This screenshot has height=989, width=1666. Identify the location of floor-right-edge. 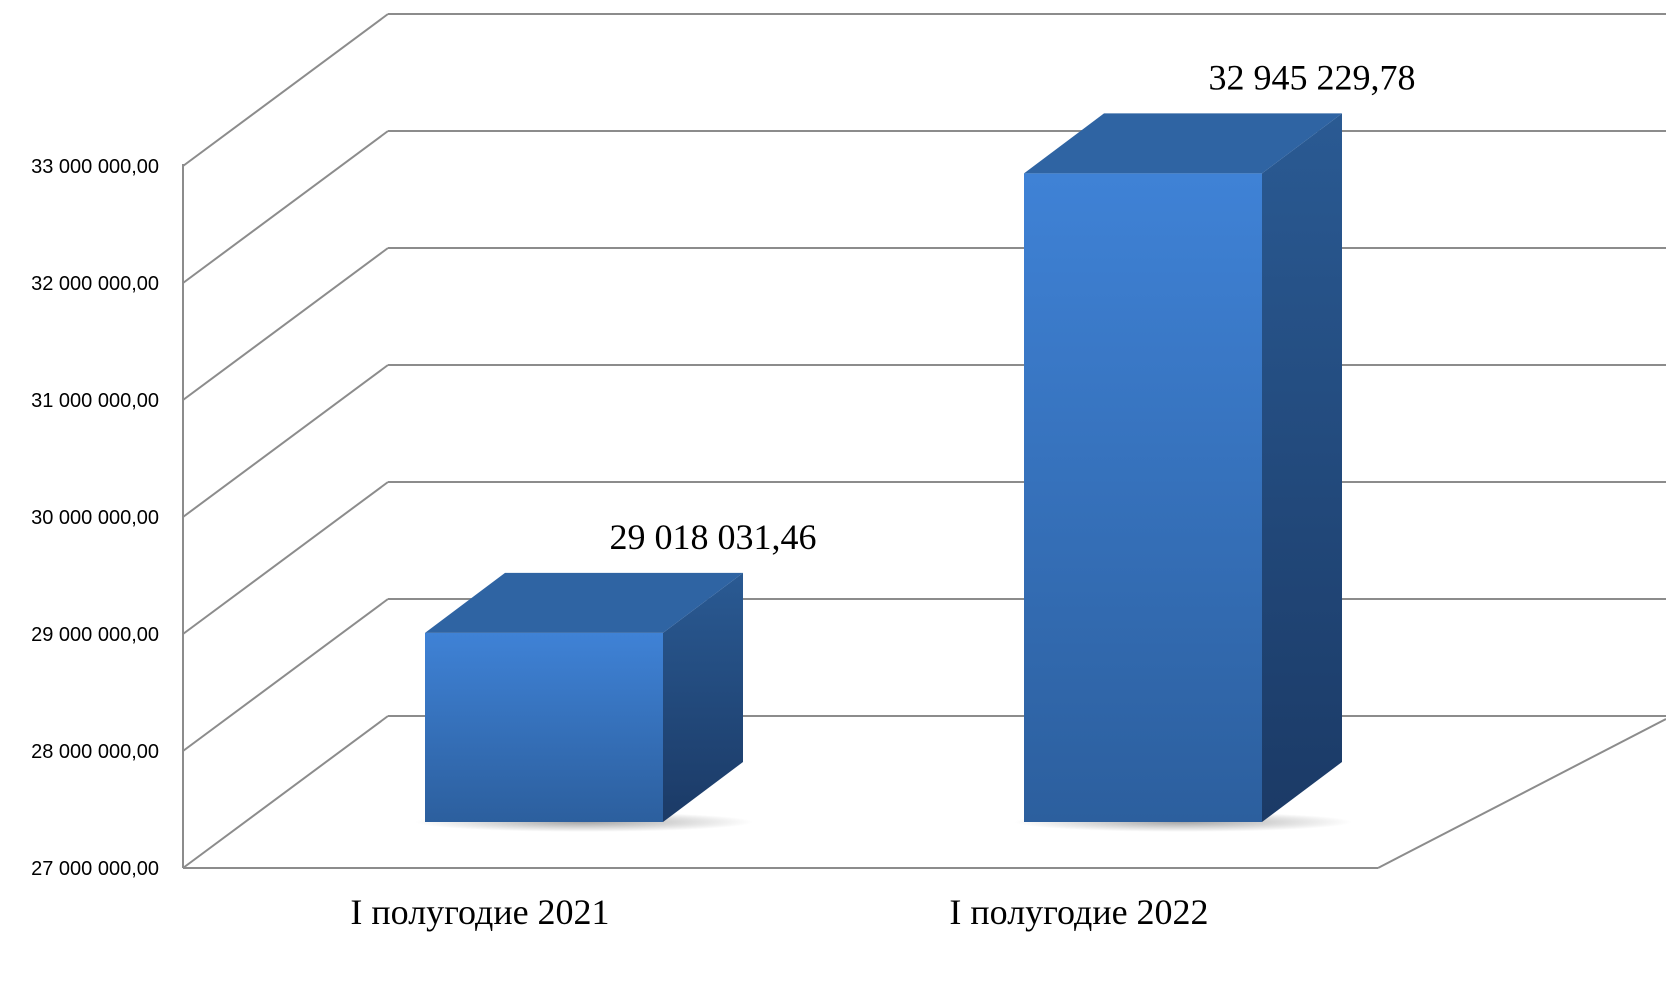
(1521, 793).